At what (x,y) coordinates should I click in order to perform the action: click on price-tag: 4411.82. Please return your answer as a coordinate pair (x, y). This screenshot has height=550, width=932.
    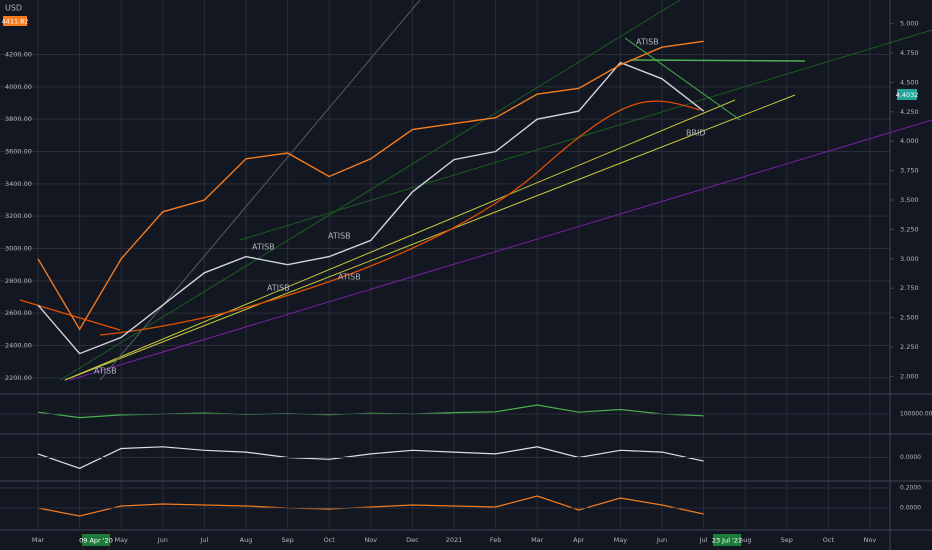
    Looking at the image, I should click on (15, 22).